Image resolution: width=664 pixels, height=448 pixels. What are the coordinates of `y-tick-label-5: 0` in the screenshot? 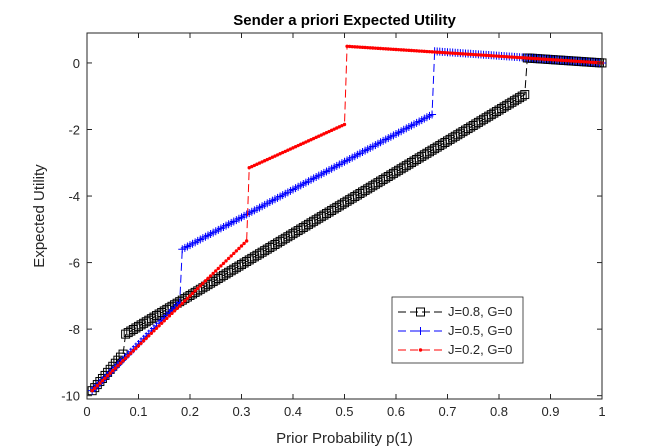 It's located at (76, 63).